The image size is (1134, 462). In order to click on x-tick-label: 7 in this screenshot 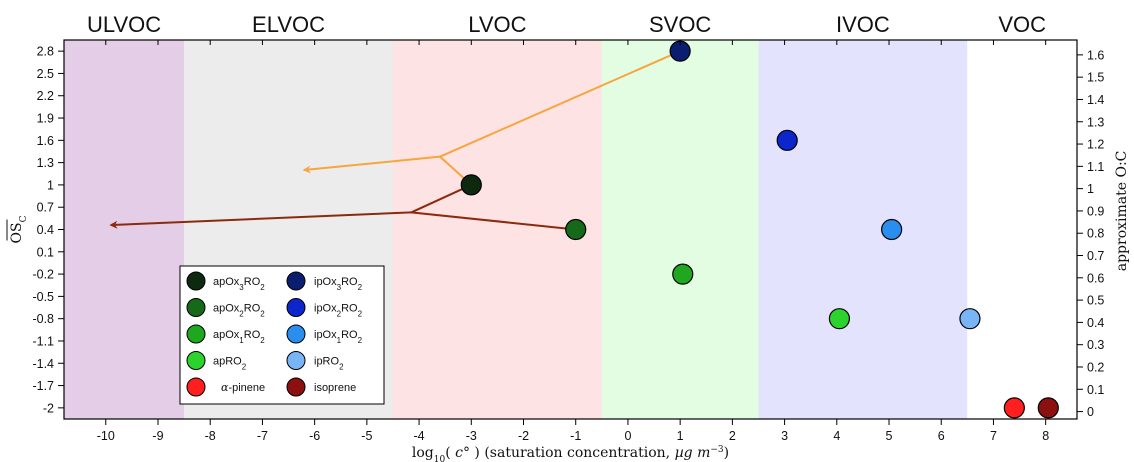, I will do `click(993, 436)`.